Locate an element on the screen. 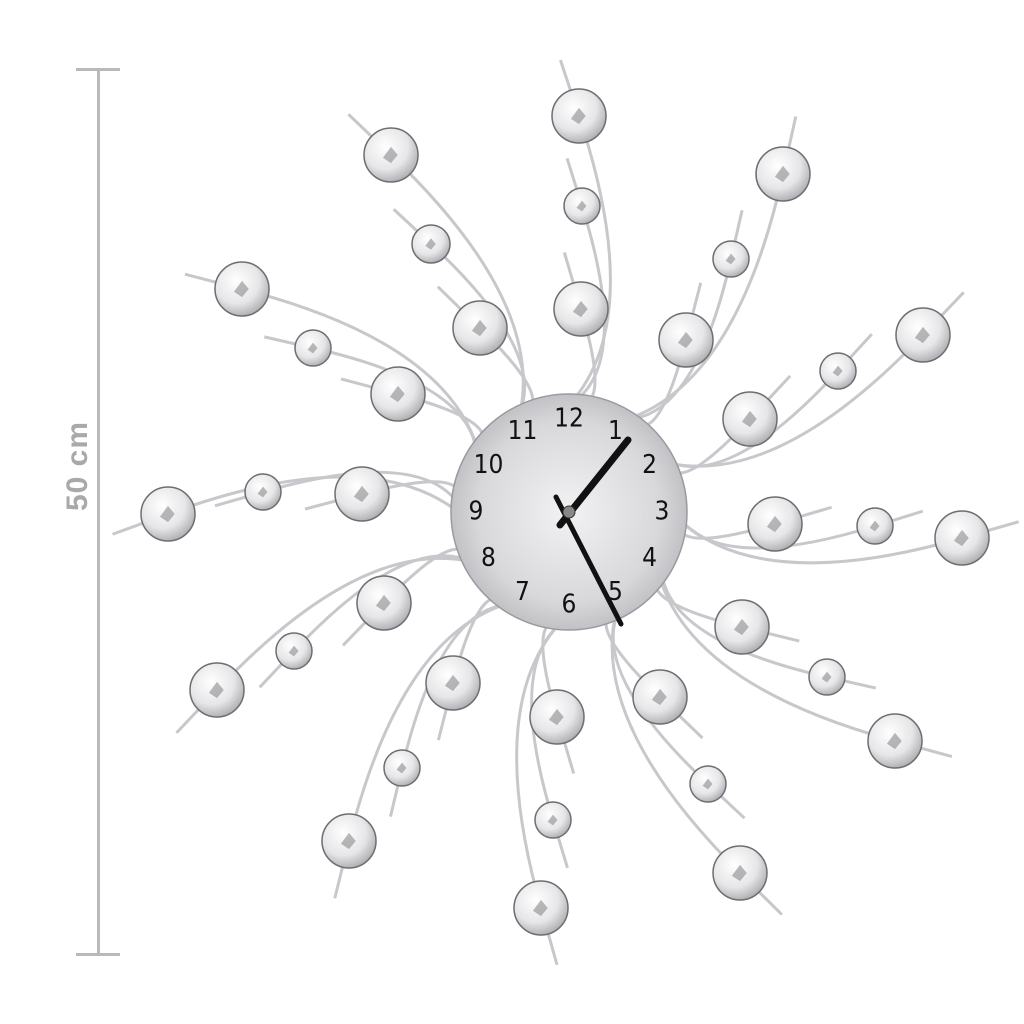 The height and width of the screenshot is (1024, 1024). clock-numeral: 6 is located at coordinates (569, 605).